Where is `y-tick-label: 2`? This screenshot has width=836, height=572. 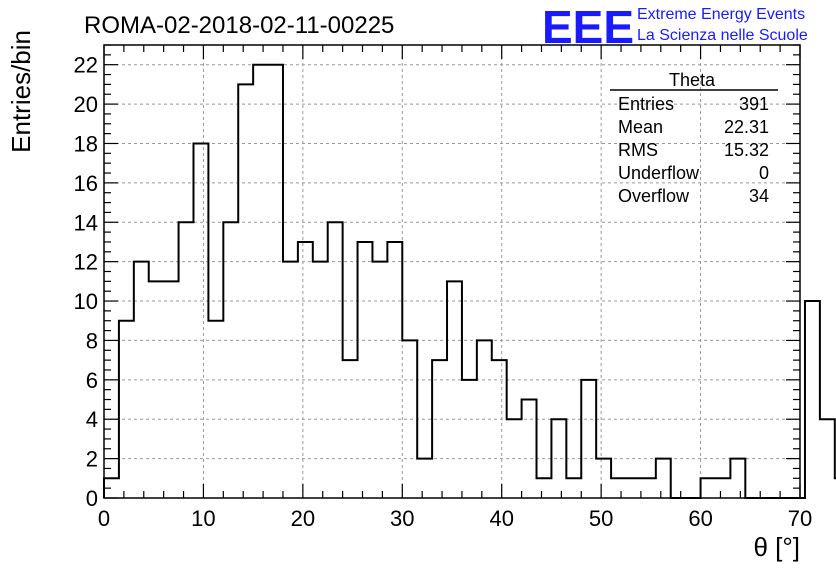
y-tick-label: 2 is located at coordinates (92, 459).